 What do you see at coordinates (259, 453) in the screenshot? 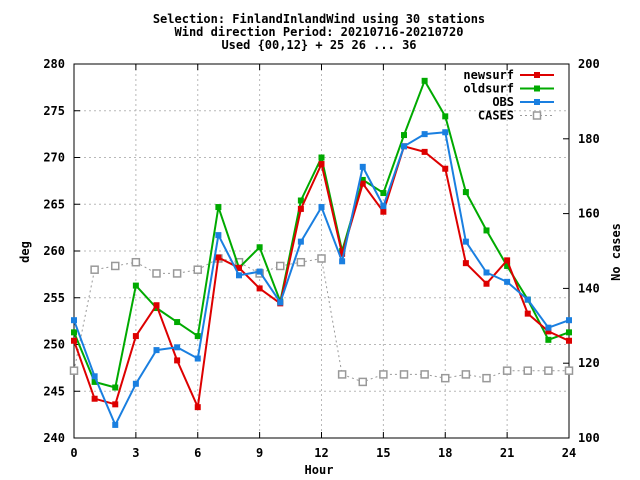
I see `x-tick-label: 9` at bounding box center [259, 453].